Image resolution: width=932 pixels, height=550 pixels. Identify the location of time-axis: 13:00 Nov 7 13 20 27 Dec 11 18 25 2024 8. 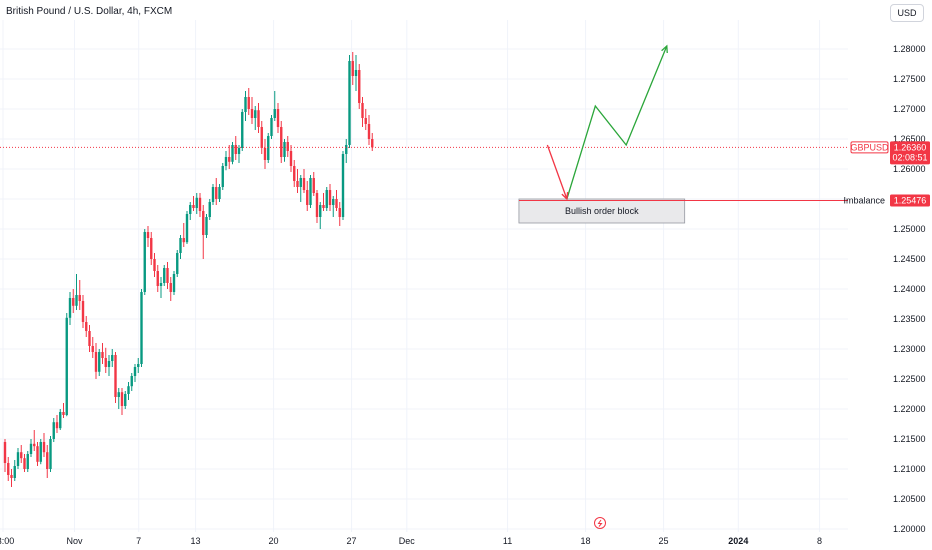
(411, 541).